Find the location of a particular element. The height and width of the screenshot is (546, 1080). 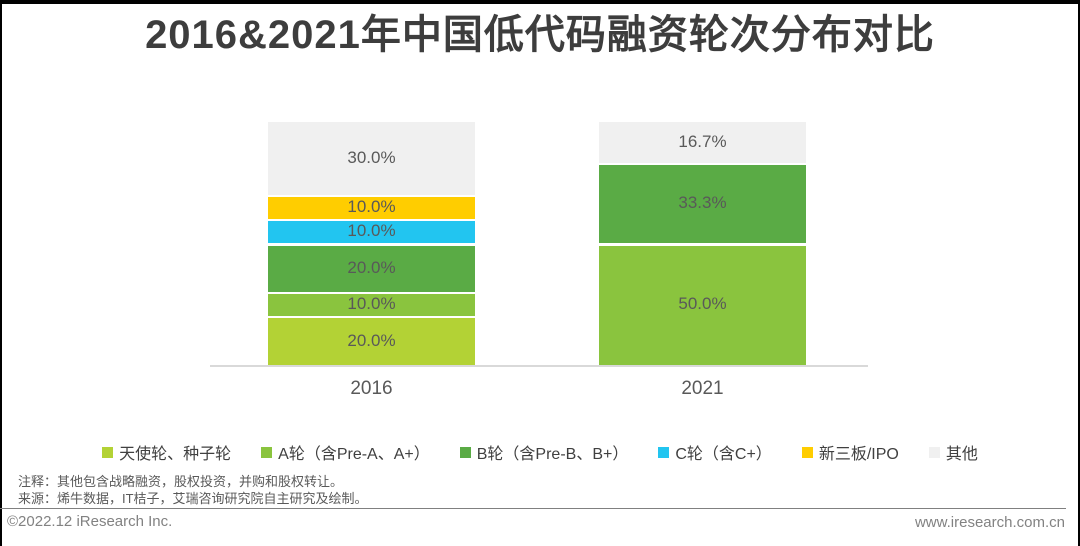

legend-item: C轮（含C+） is located at coordinates (715, 452).